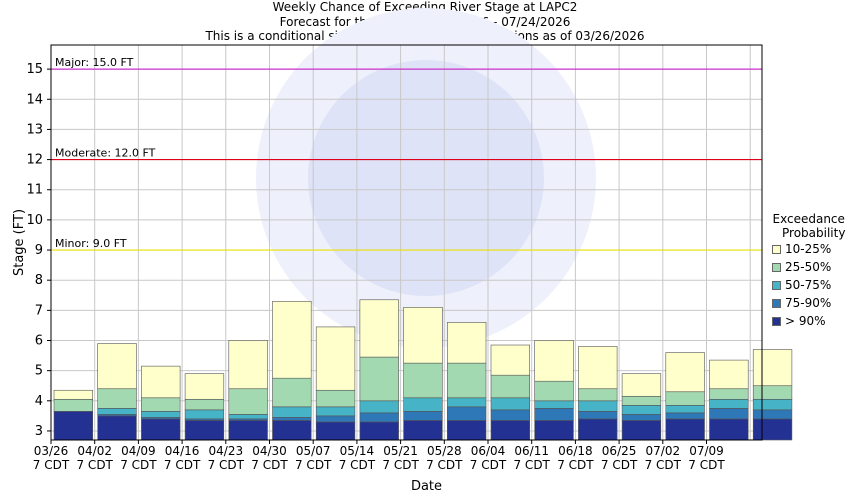 The image size is (850, 500). What do you see at coordinates (619, 451) in the screenshot?
I see `x-tick-label: 06/25` at bounding box center [619, 451].